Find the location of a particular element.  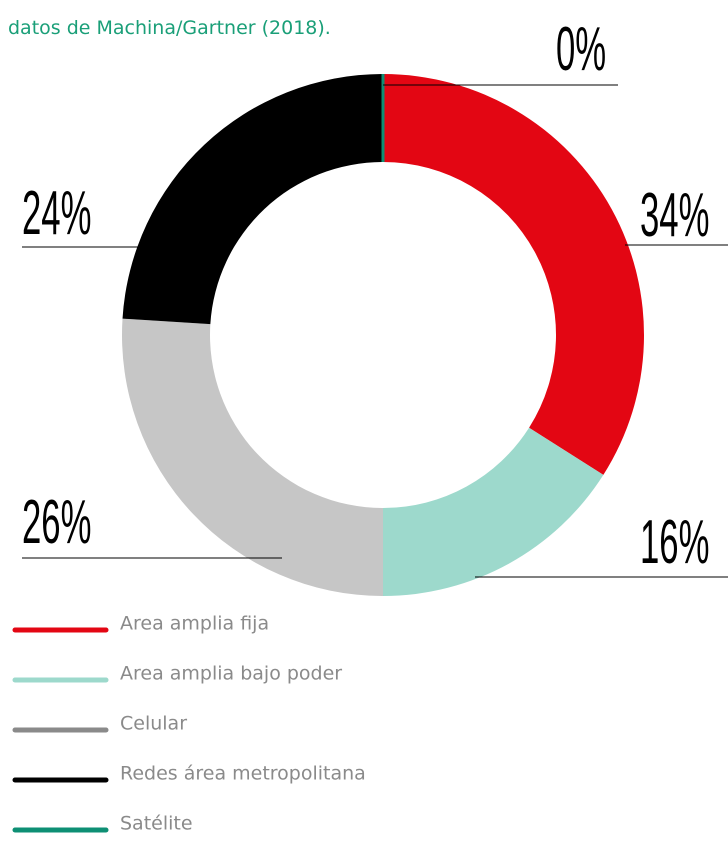

legend-label: Celular is located at coordinates (153, 724).